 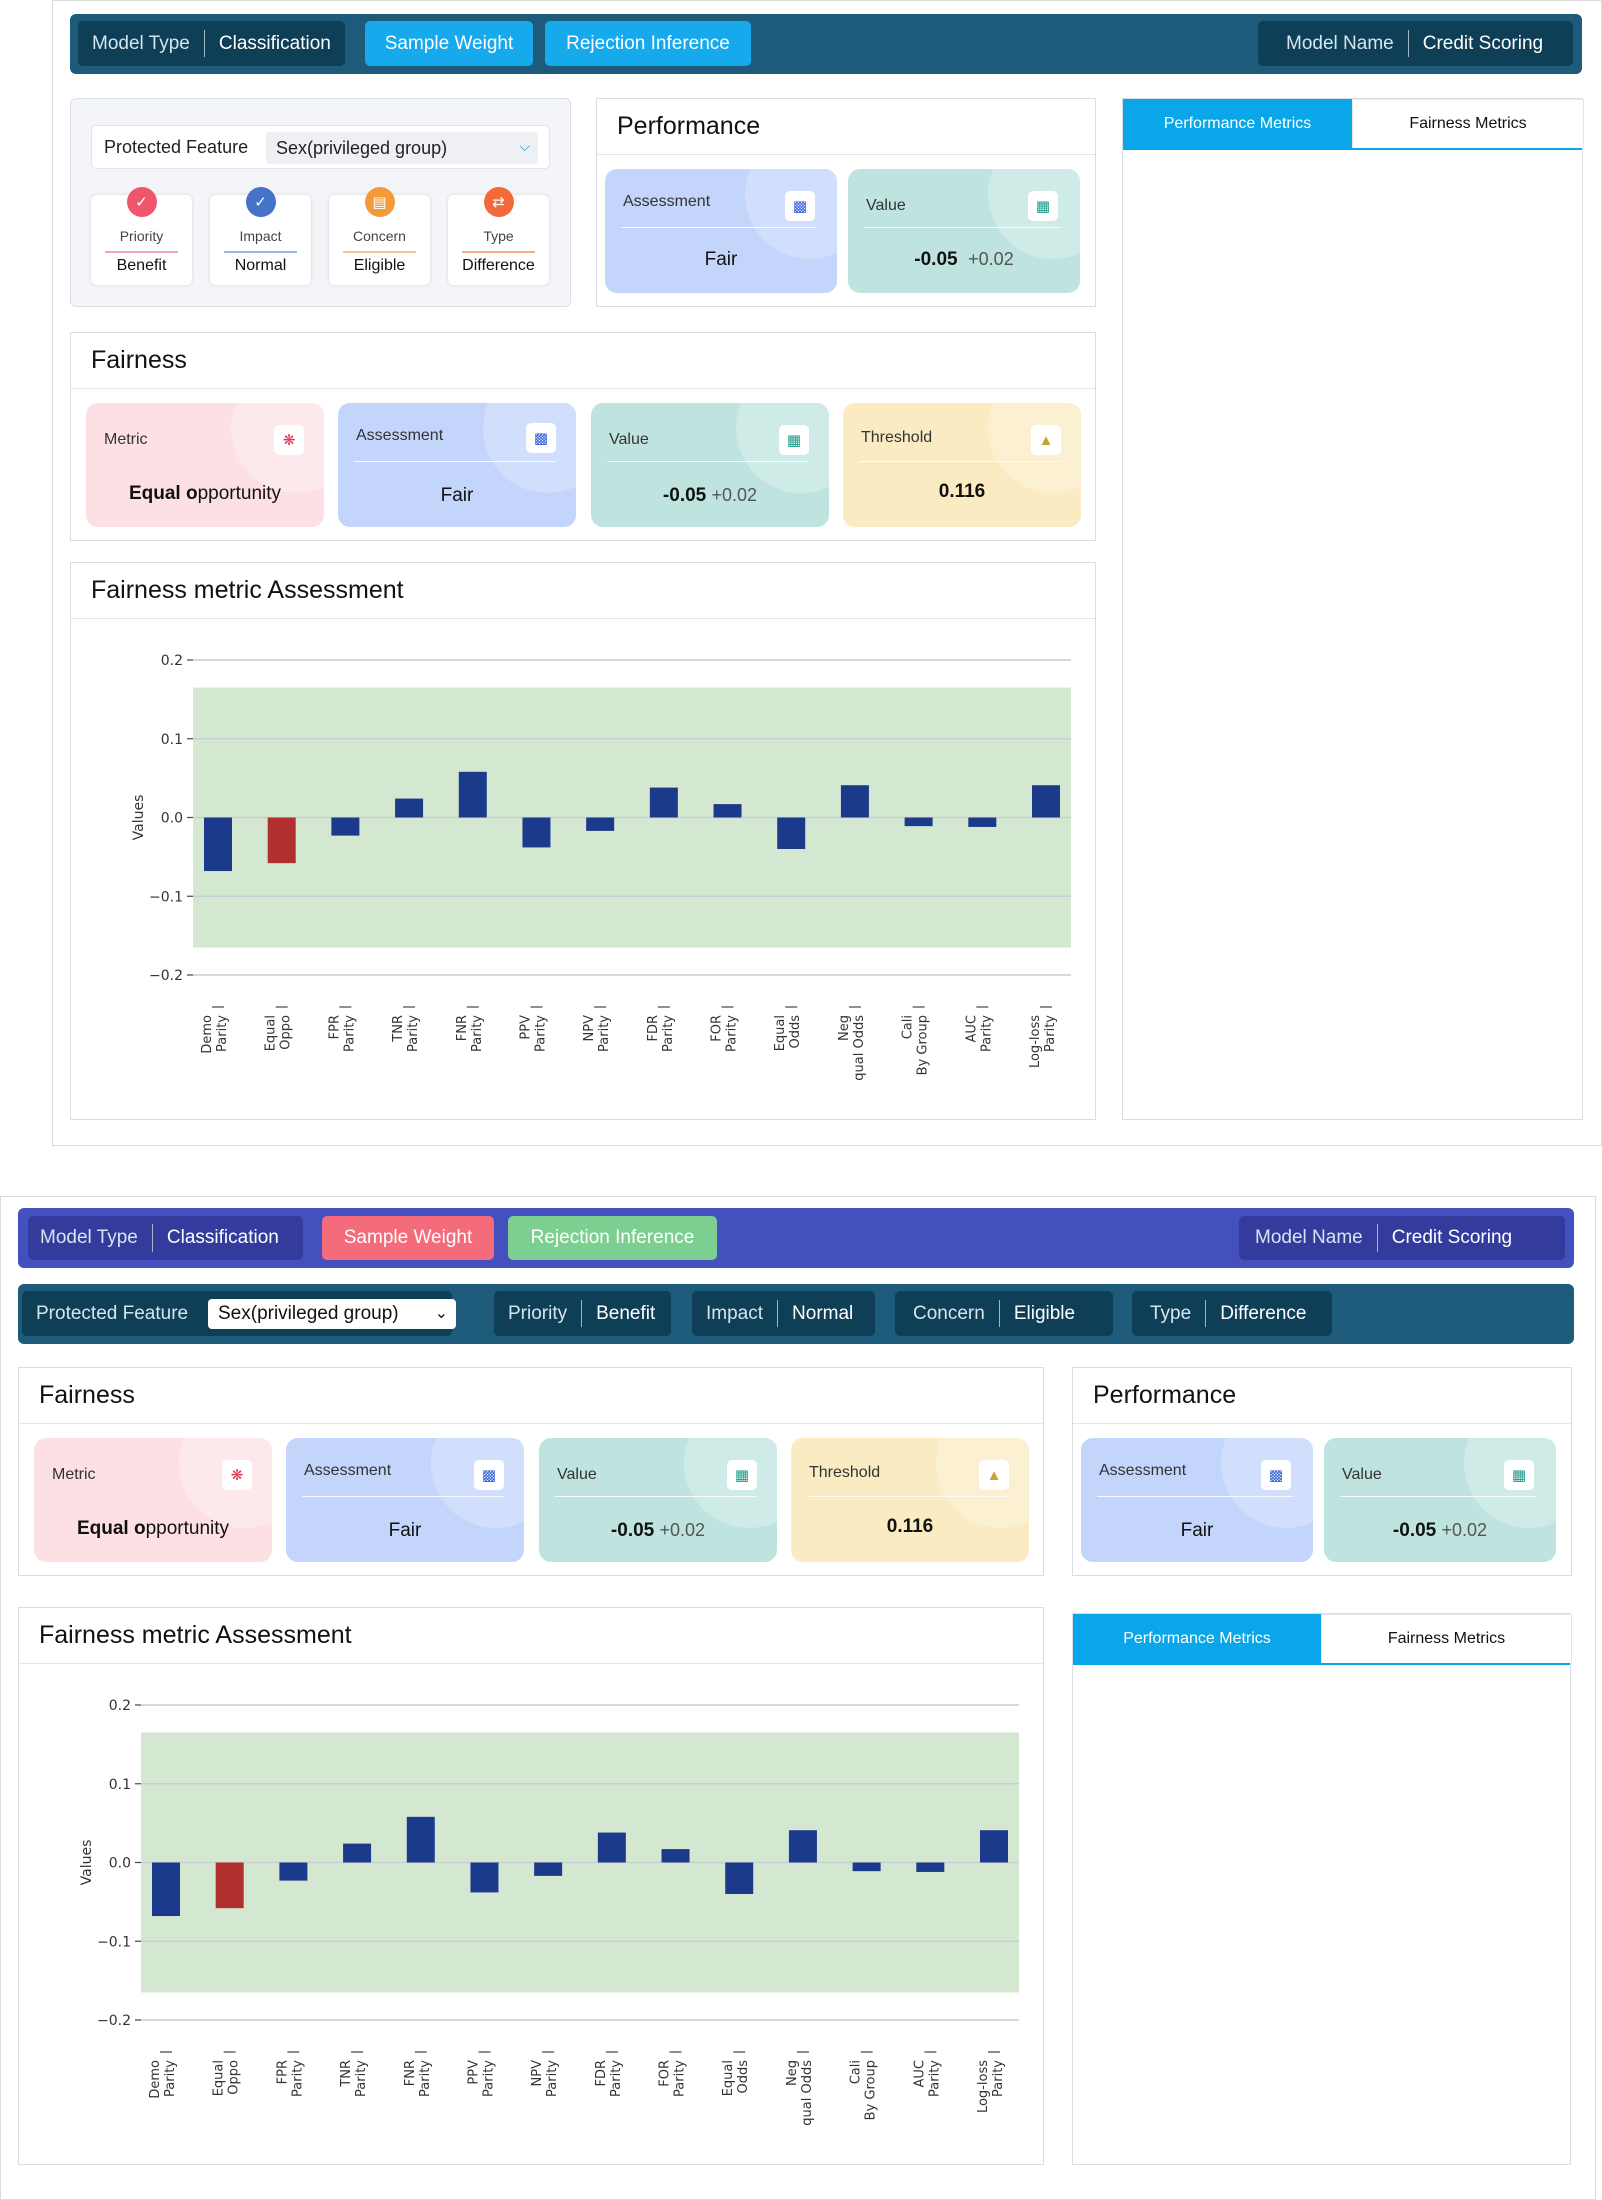 What do you see at coordinates (537, 2073) in the screenshot?
I see `x-tick-label: NPV` at bounding box center [537, 2073].